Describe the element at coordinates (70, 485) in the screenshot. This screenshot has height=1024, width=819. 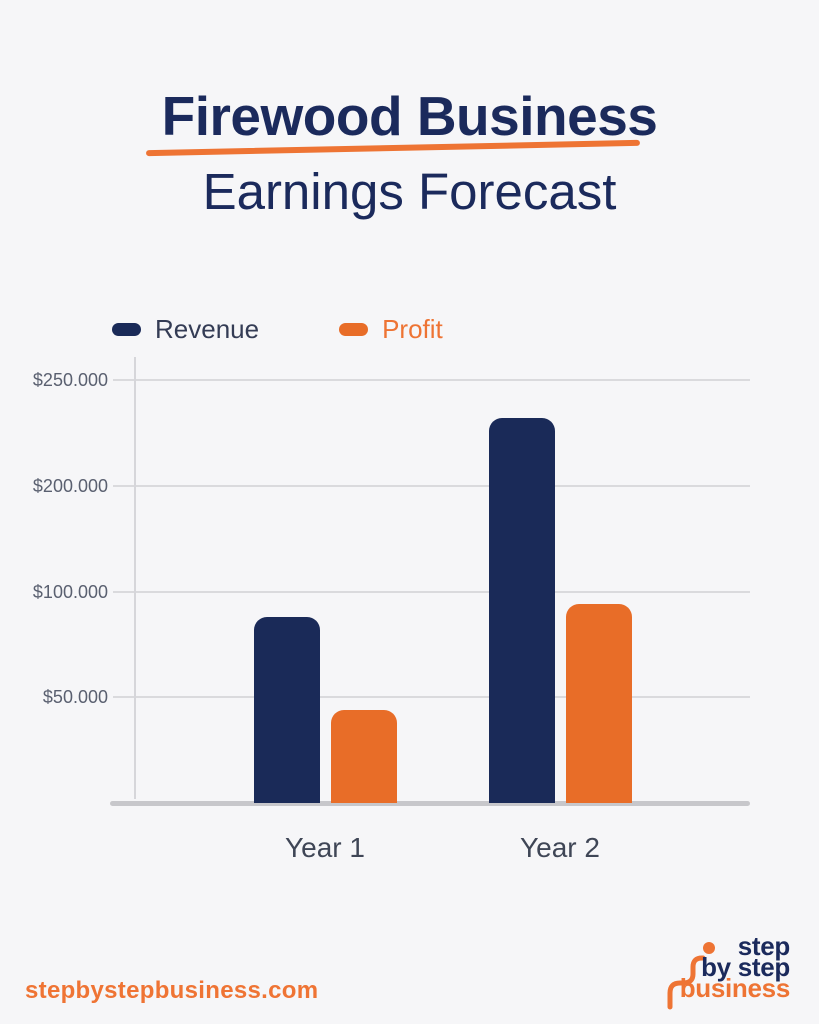
I see `y-axis-tick-label: $200.000` at that location.